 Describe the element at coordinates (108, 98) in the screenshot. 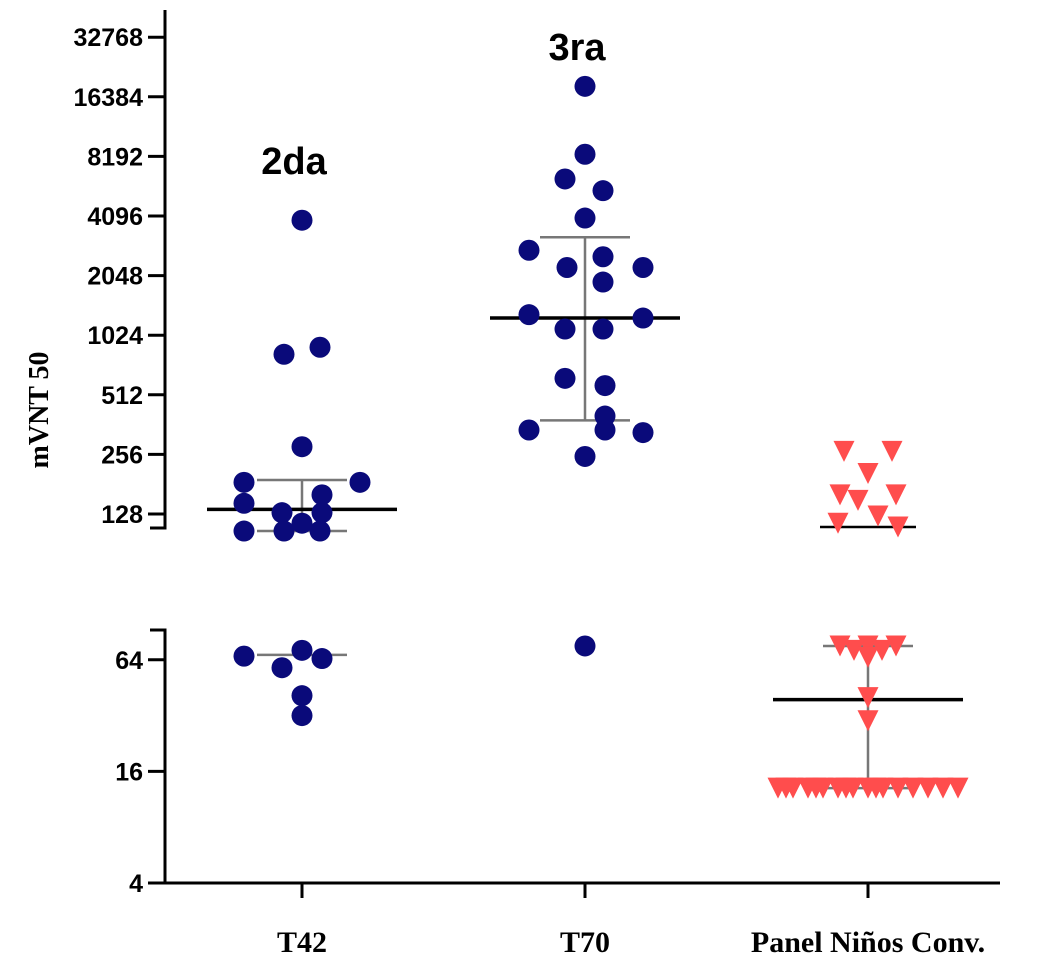

I see `y-tick-label: 16384` at that location.